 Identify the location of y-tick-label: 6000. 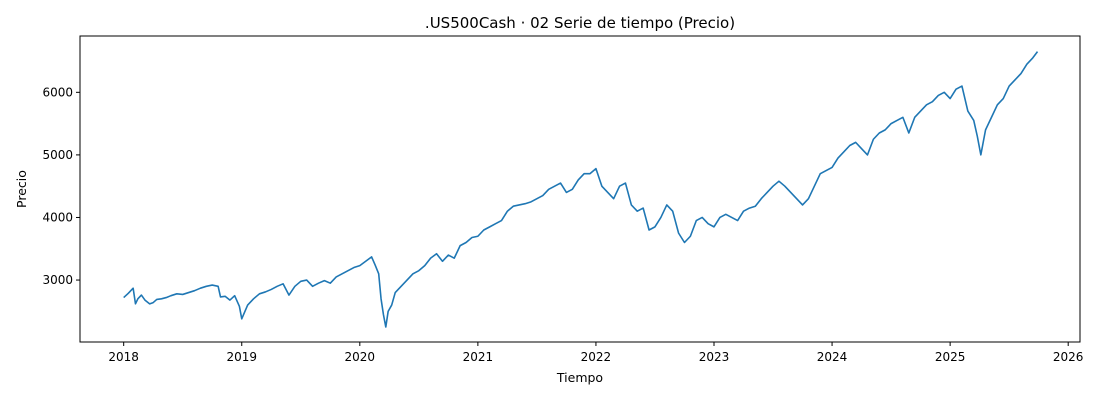
(57, 92).